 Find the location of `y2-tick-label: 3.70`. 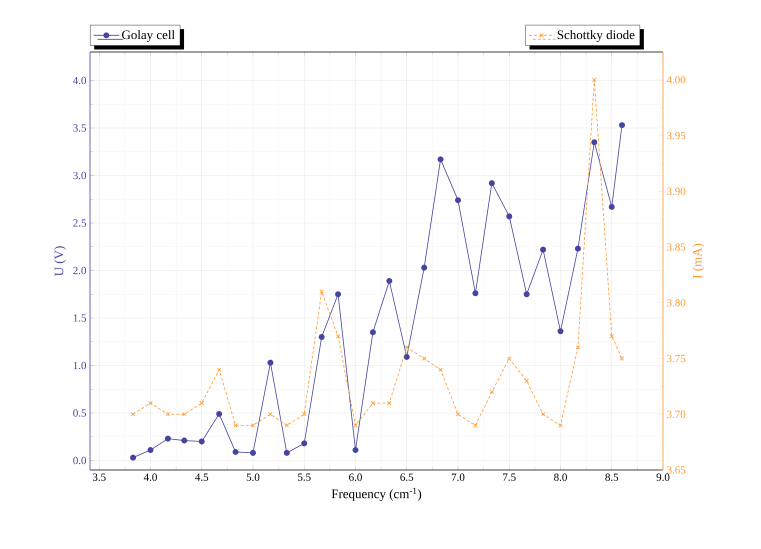

y2-tick-label: 3.70 is located at coordinates (676, 414).